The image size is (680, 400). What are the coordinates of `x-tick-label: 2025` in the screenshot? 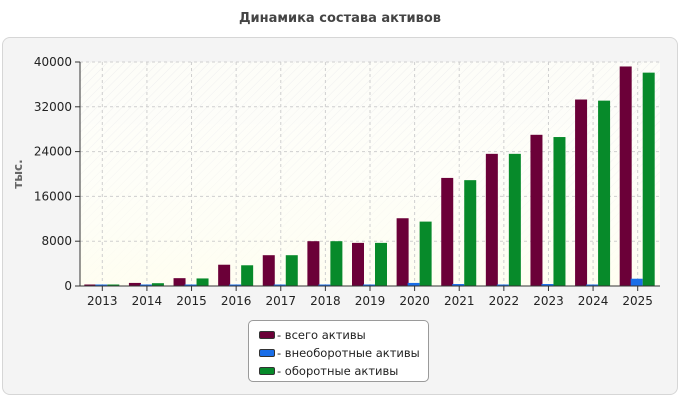 It's located at (637, 301).